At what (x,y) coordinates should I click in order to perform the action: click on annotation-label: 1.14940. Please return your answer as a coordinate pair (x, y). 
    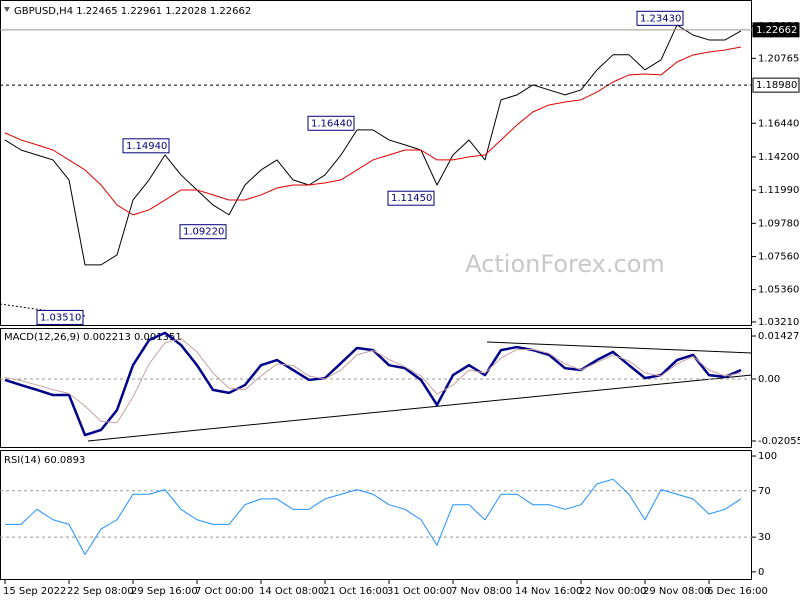
    Looking at the image, I should click on (146, 146).